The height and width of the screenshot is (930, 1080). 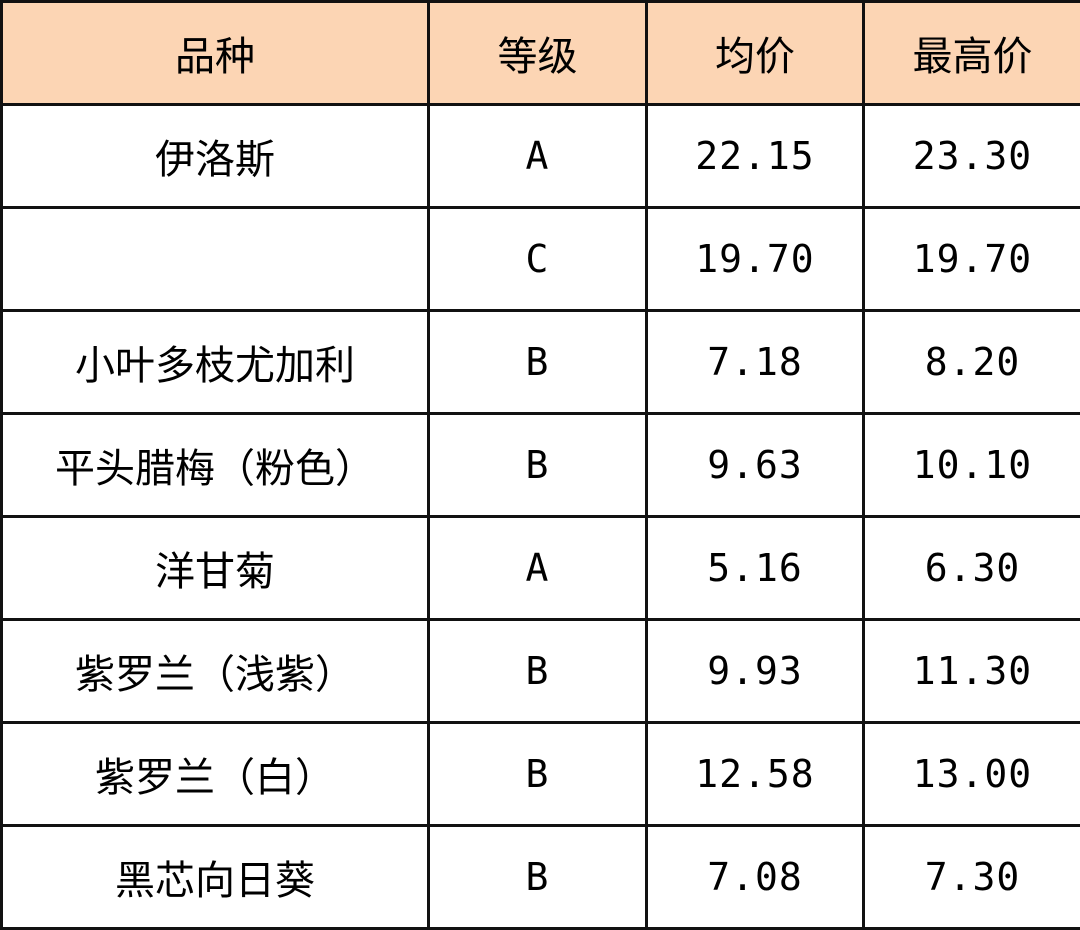 I want to click on header-max-price: 最高价, so click(x=972, y=53).